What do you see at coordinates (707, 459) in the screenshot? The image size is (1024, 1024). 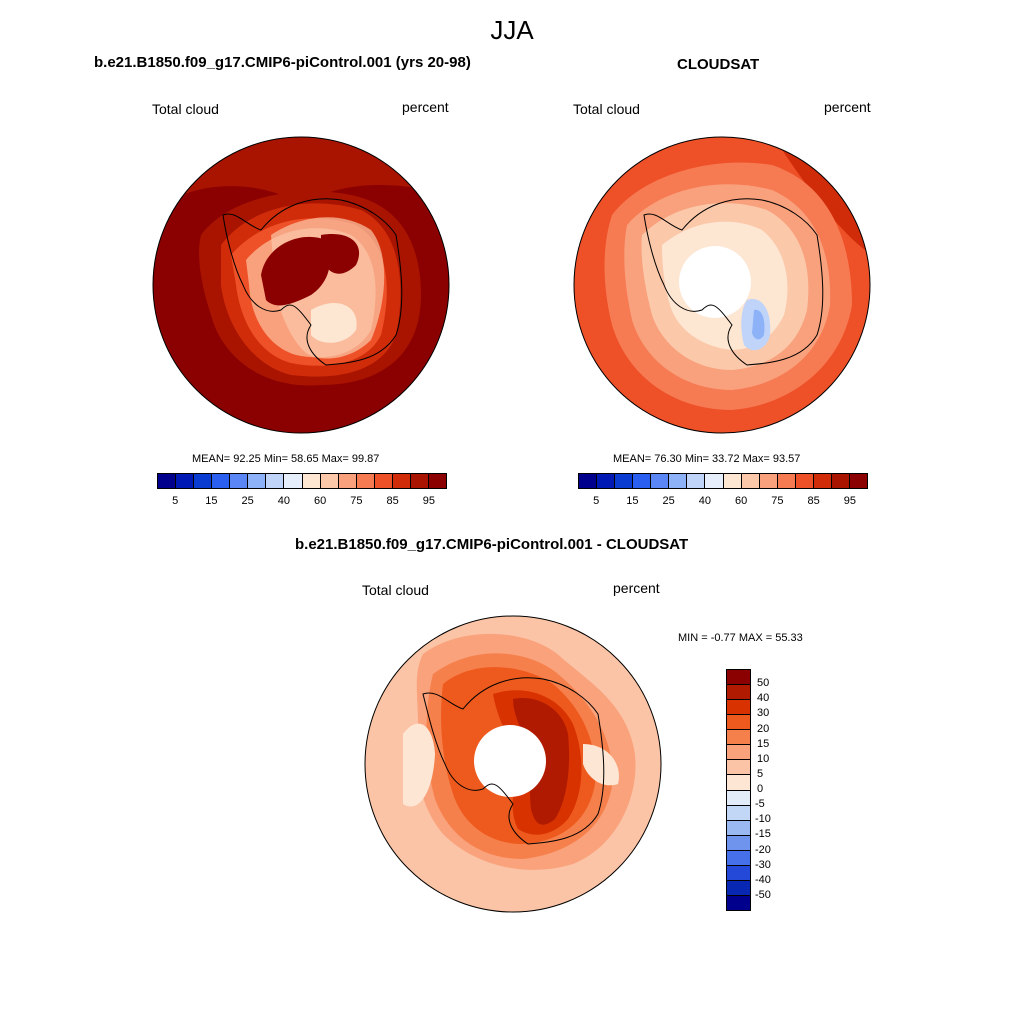 I see `right-stats: MEAN= 76.30 Min= 33.72 Max= 93.57` at bounding box center [707, 459].